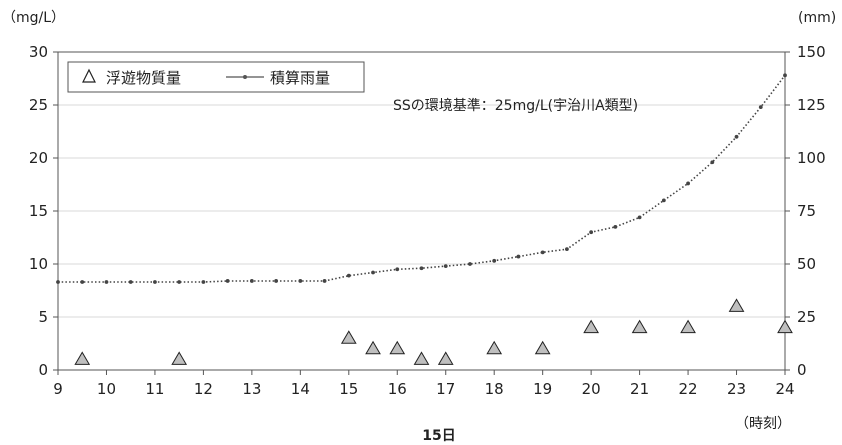 This screenshot has height=445, width=842. What do you see at coordinates (515, 105) in the screenshot?
I see `environmental-standard-annotation: SSの環境基準：25mg/L(宇治川A類型)` at bounding box center [515, 105].